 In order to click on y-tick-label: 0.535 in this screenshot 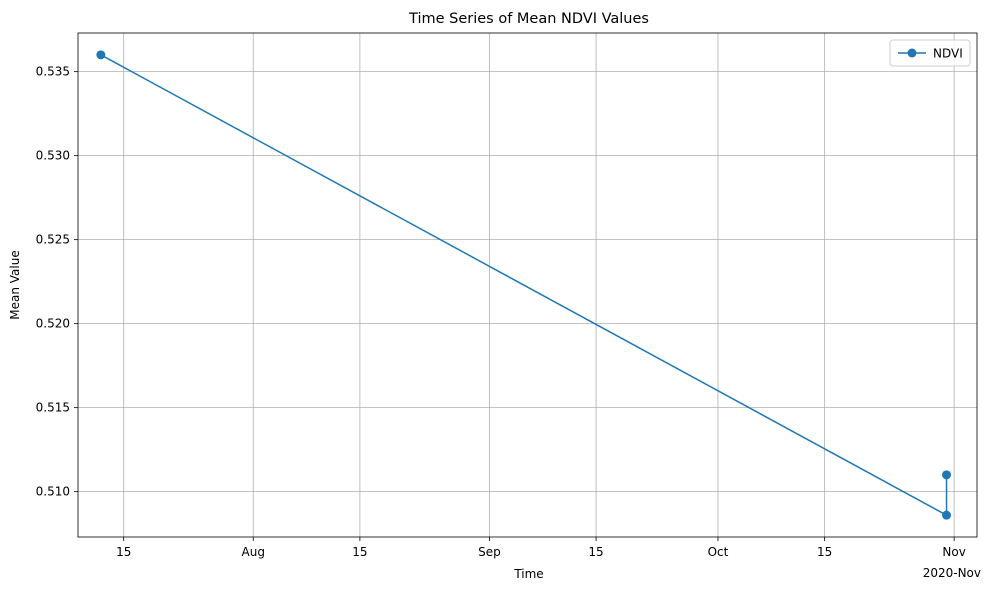, I will do `click(53, 72)`.